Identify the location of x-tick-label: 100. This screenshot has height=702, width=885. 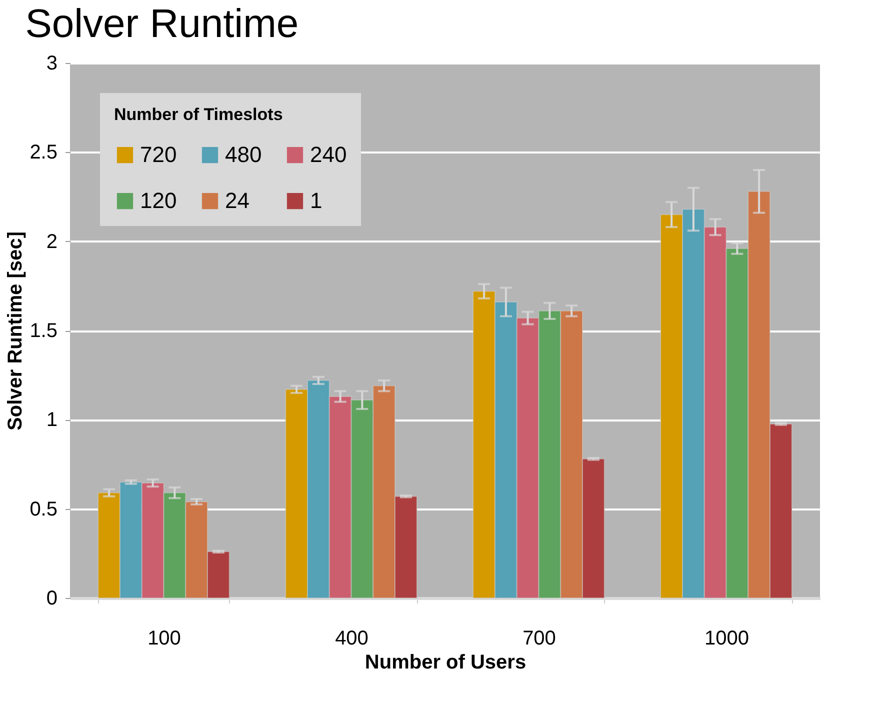
(164, 639).